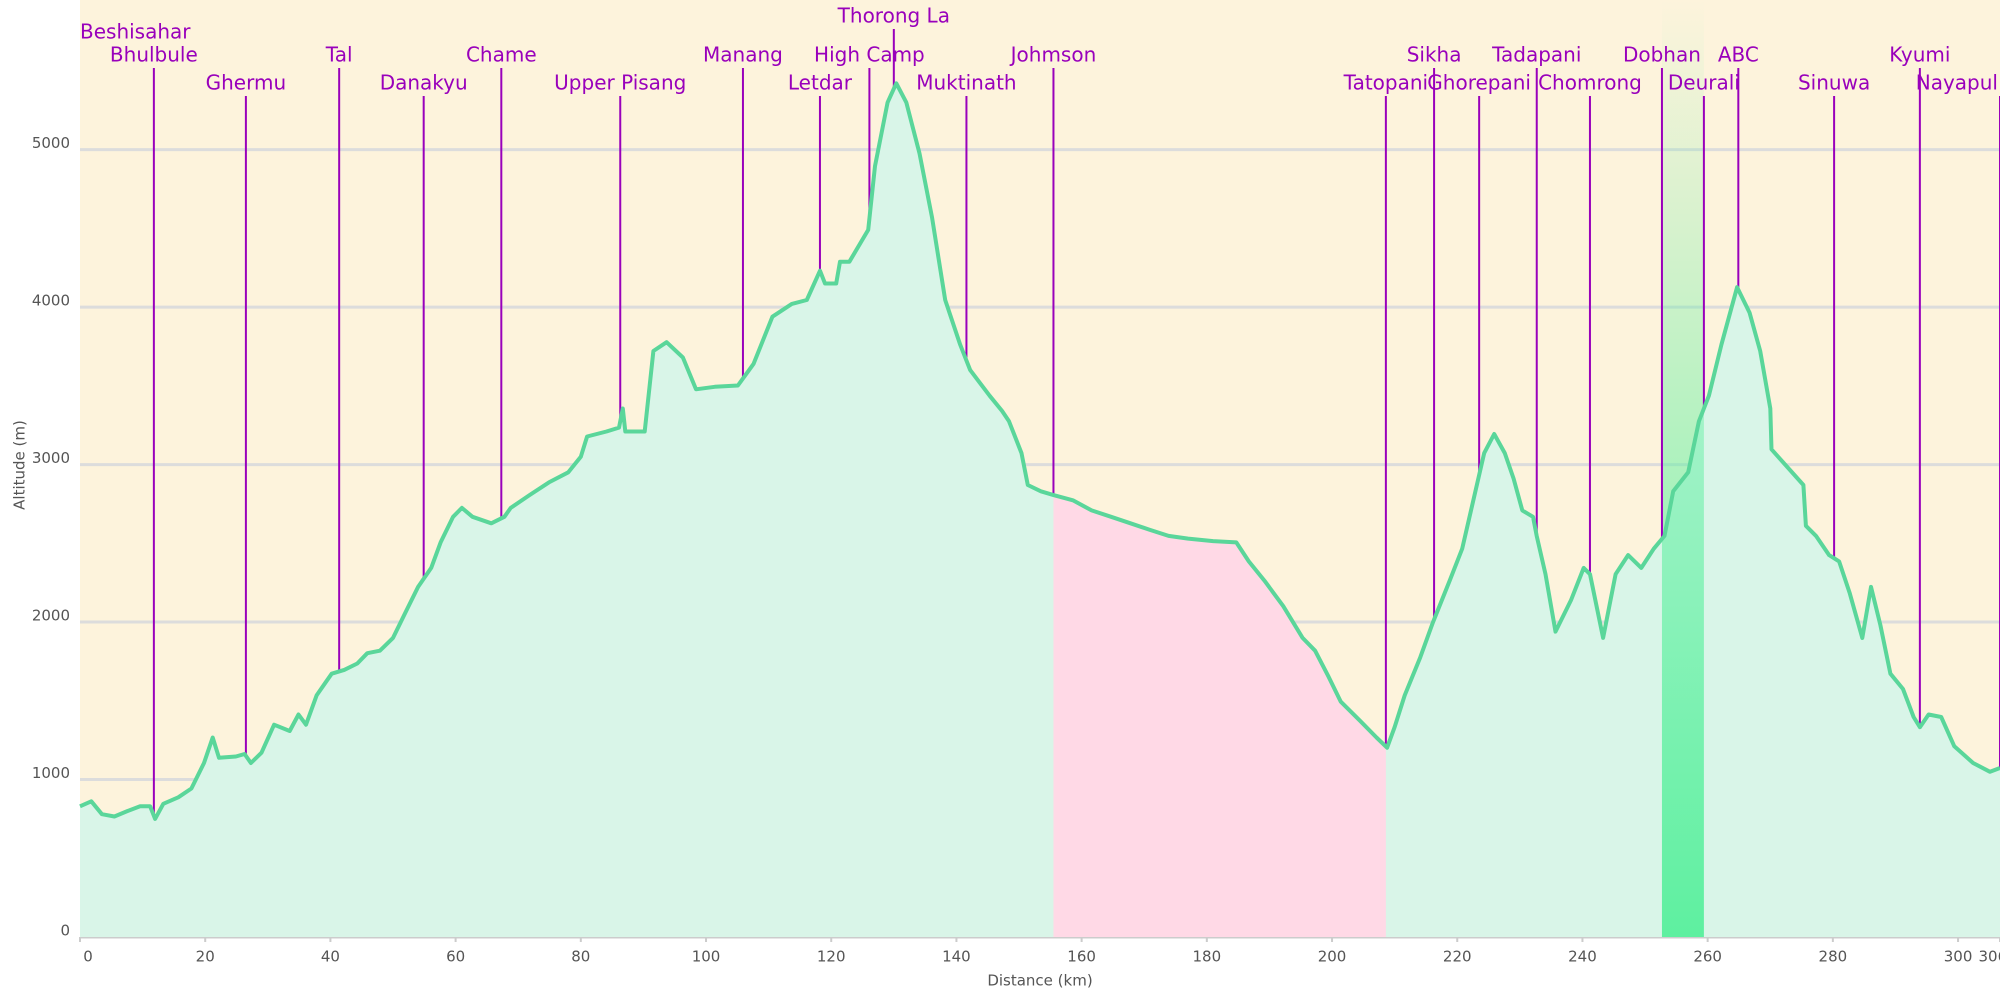  What do you see at coordinates (1457, 957) in the screenshot?
I see `x-tick-label: 220` at bounding box center [1457, 957].